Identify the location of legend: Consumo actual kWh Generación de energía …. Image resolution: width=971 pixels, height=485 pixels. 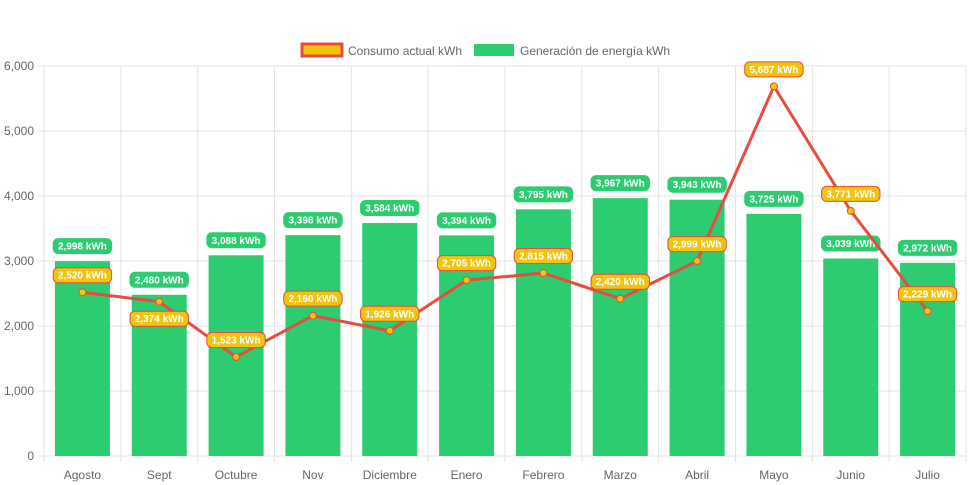
(485, 50).